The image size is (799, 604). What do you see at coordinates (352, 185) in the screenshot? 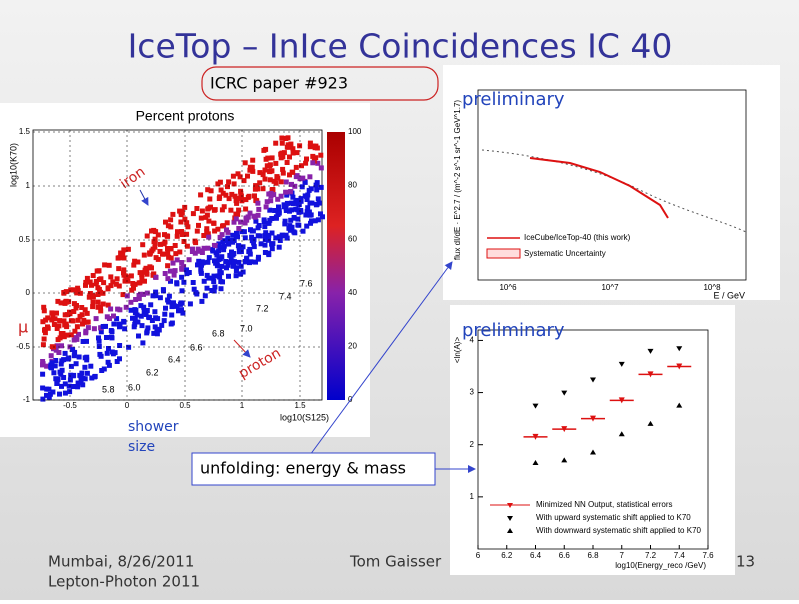
I see `colorbar-tick-label: 80` at bounding box center [352, 185].